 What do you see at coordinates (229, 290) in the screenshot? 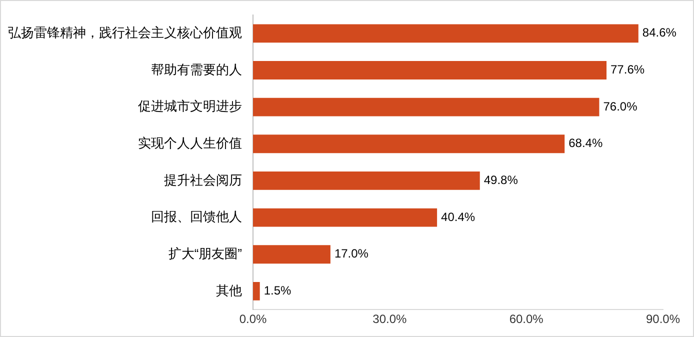
I see `y-tick-label: 其他` at bounding box center [229, 290].